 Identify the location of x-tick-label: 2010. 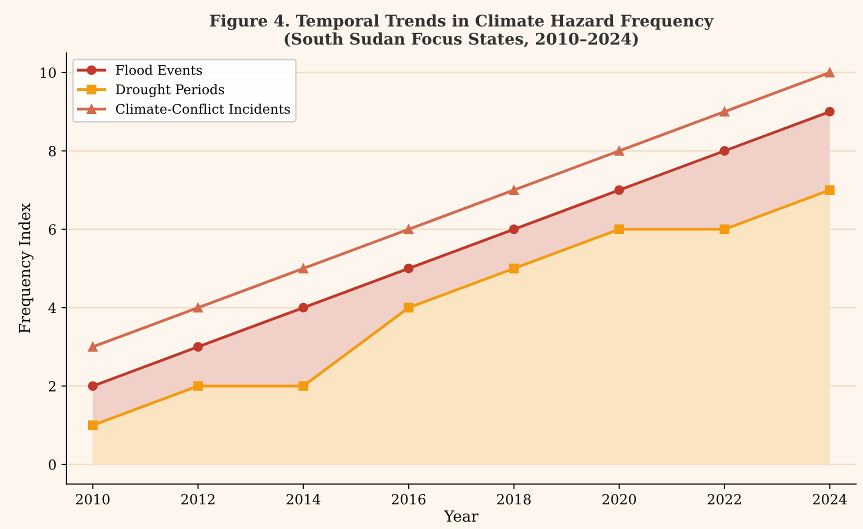
(93, 499).